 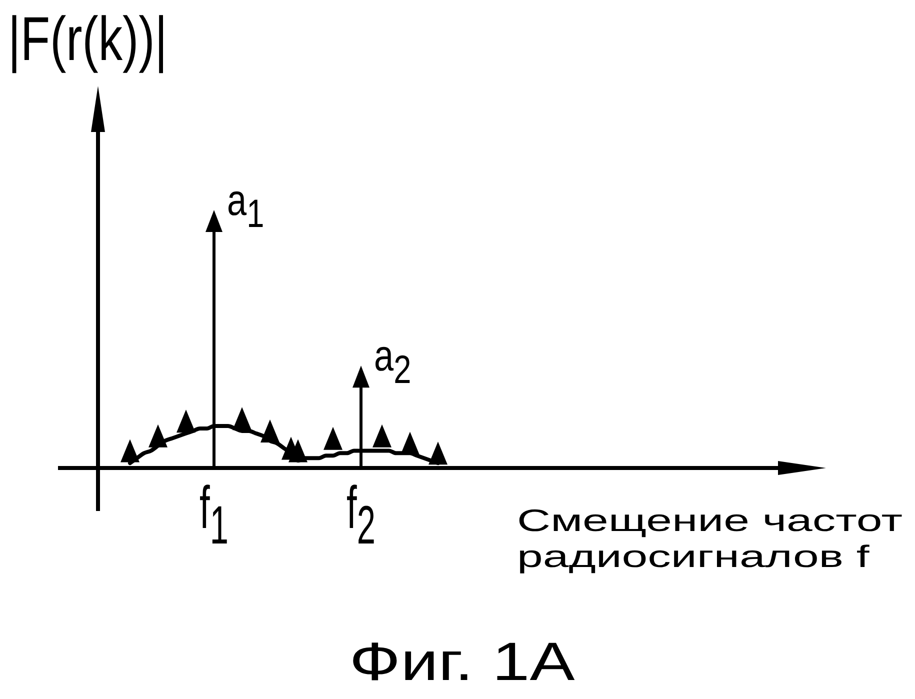 I want to click on y-axis-title: |F(r(k))|, so click(x=88, y=39).